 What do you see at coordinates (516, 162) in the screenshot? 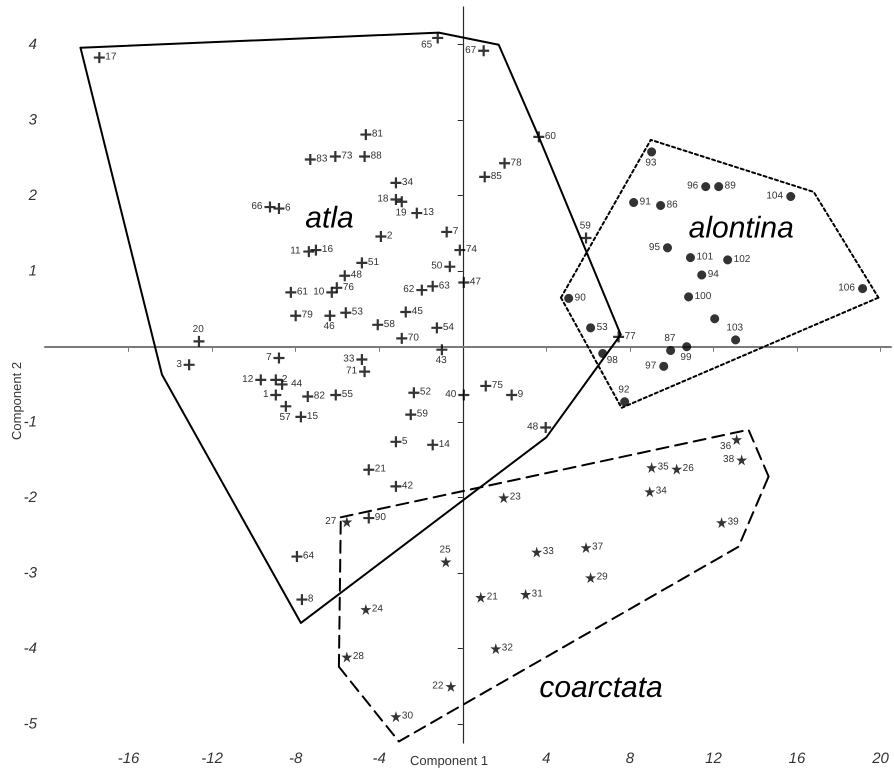
I see `annotation: 78` at bounding box center [516, 162].